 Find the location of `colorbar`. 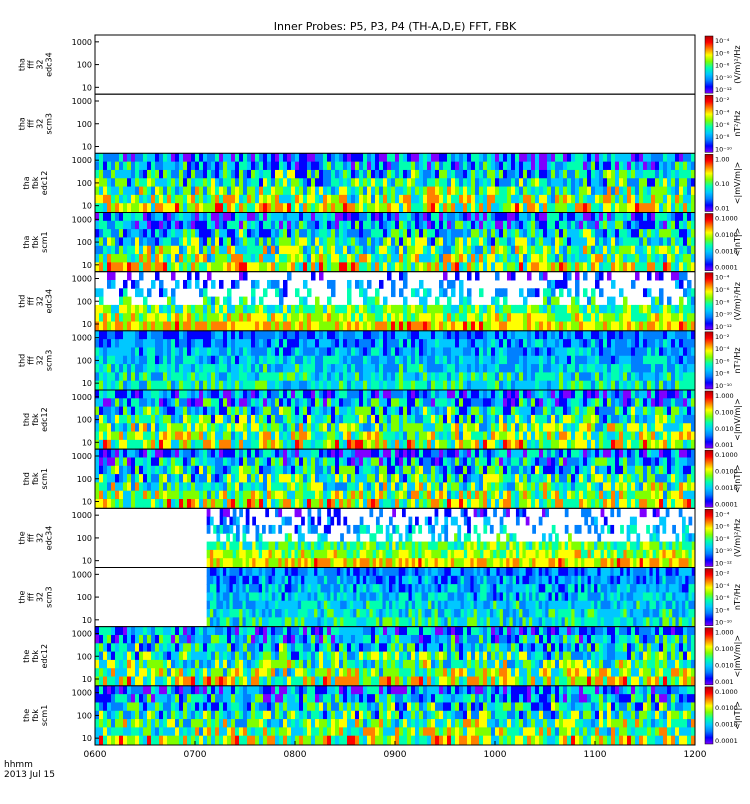

colorbar is located at coordinates (709, 64).